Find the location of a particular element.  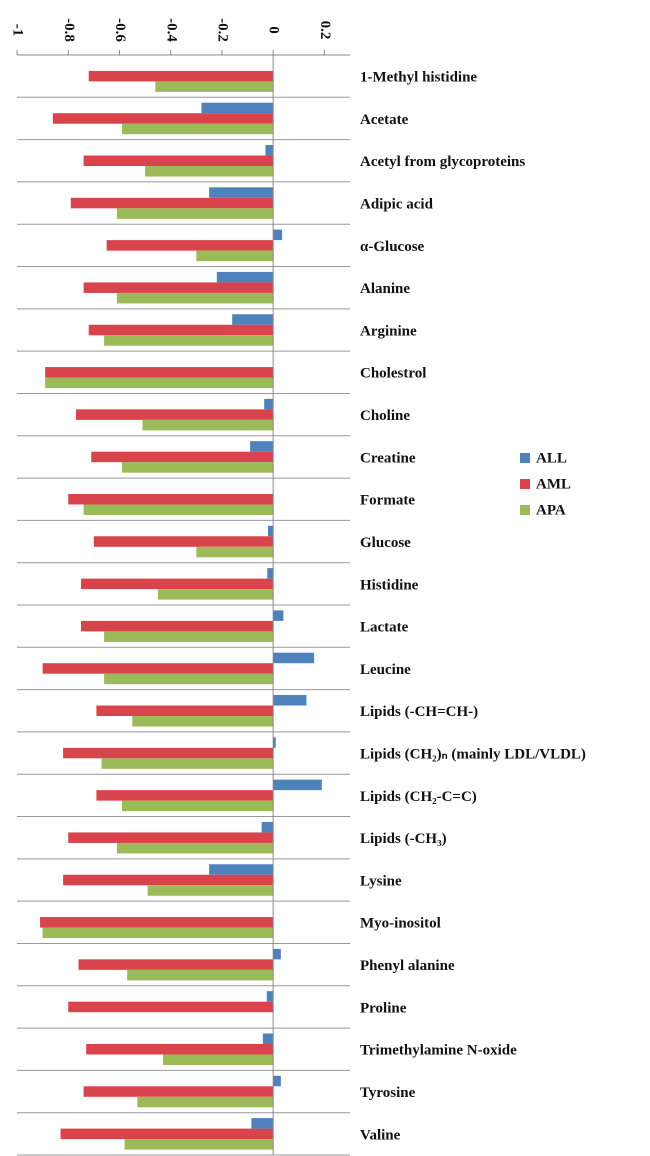

category-label: Acetyl from glycoproteins is located at coordinates (442, 162).